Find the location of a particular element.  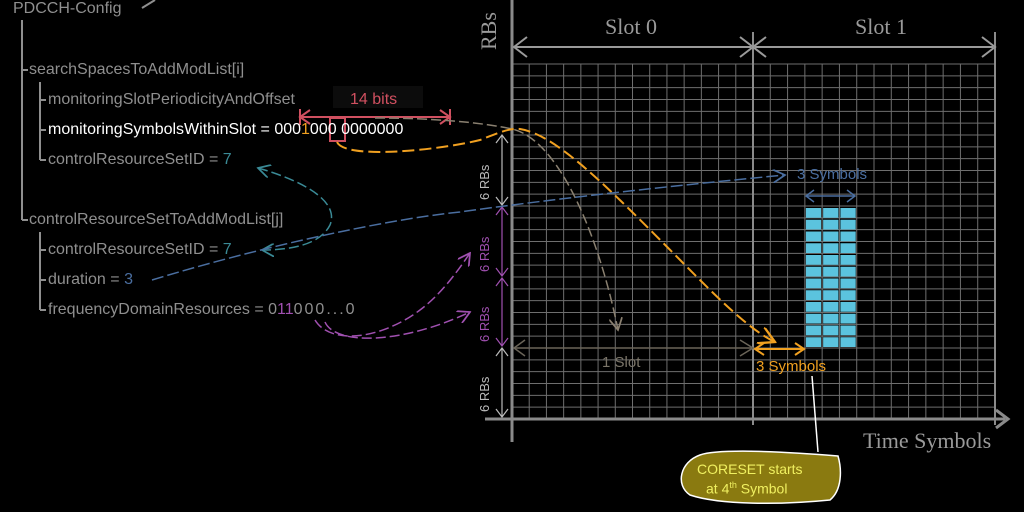

coreset-block is located at coordinates (830, 277).